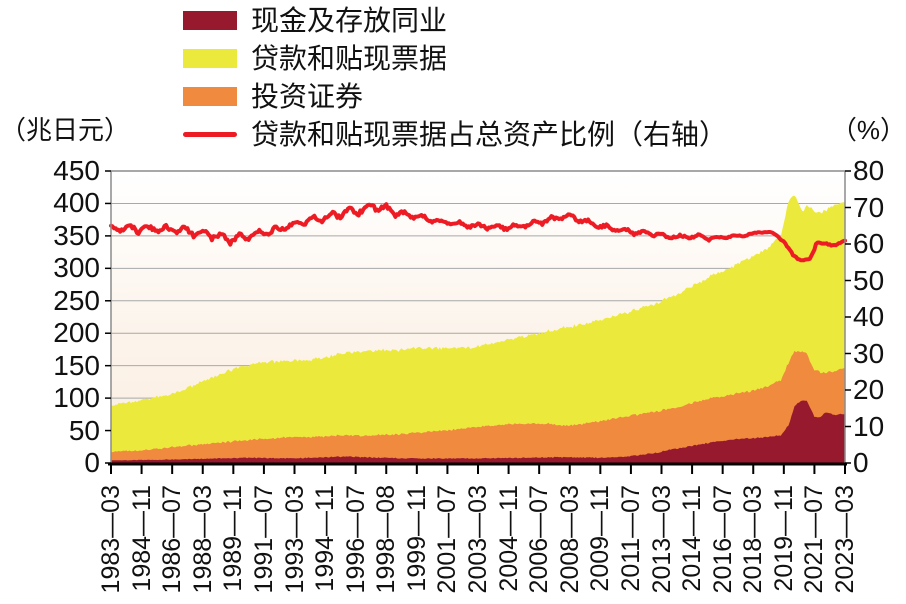 This screenshot has width=906, height=604. What do you see at coordinates (753, 539) in the screenshot?
I see `x-axis-tick-label: 2018—03` at bounding box center [753, 539].